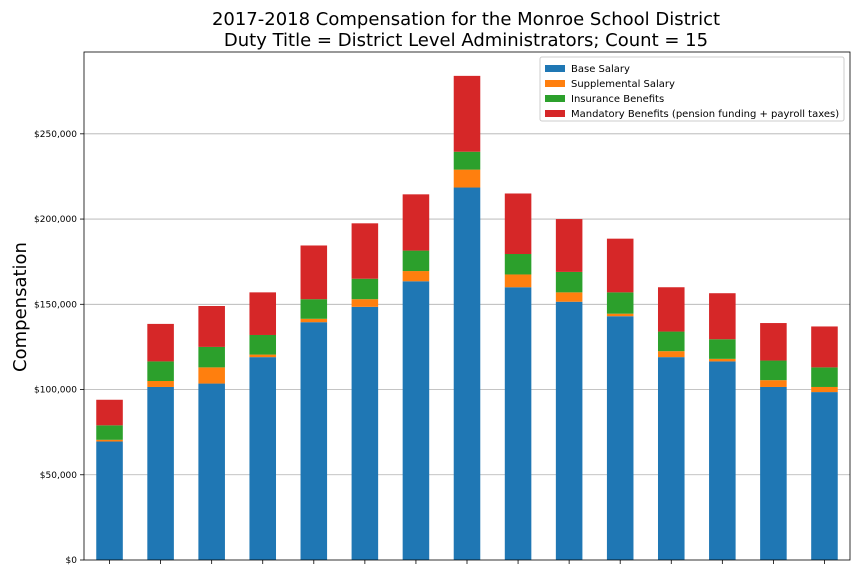 This screenshot has width=864, height=580. I want to click on y-tick-label: $250,000, so click(55, 135).